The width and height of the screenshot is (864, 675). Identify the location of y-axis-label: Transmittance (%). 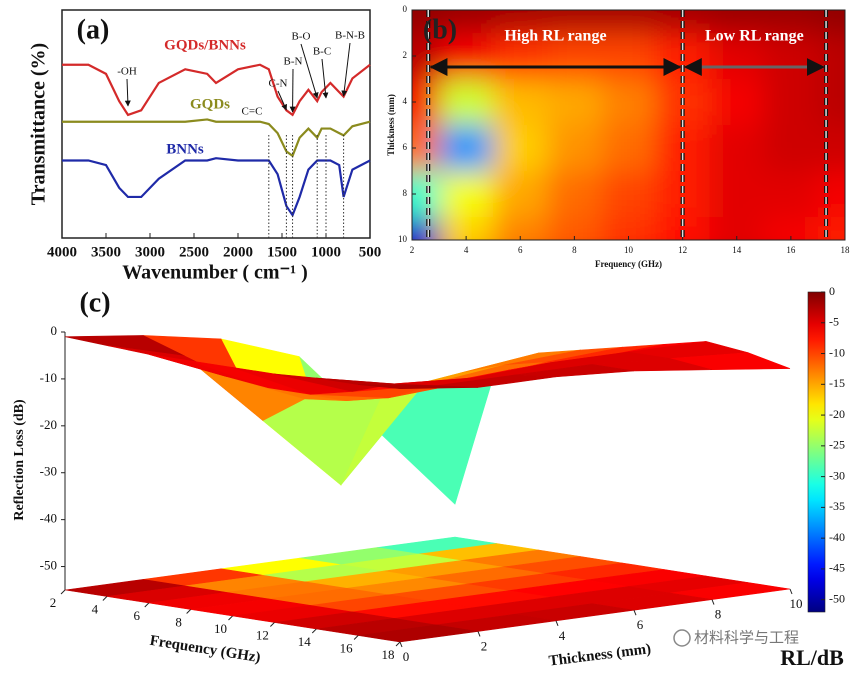
(39, 124).